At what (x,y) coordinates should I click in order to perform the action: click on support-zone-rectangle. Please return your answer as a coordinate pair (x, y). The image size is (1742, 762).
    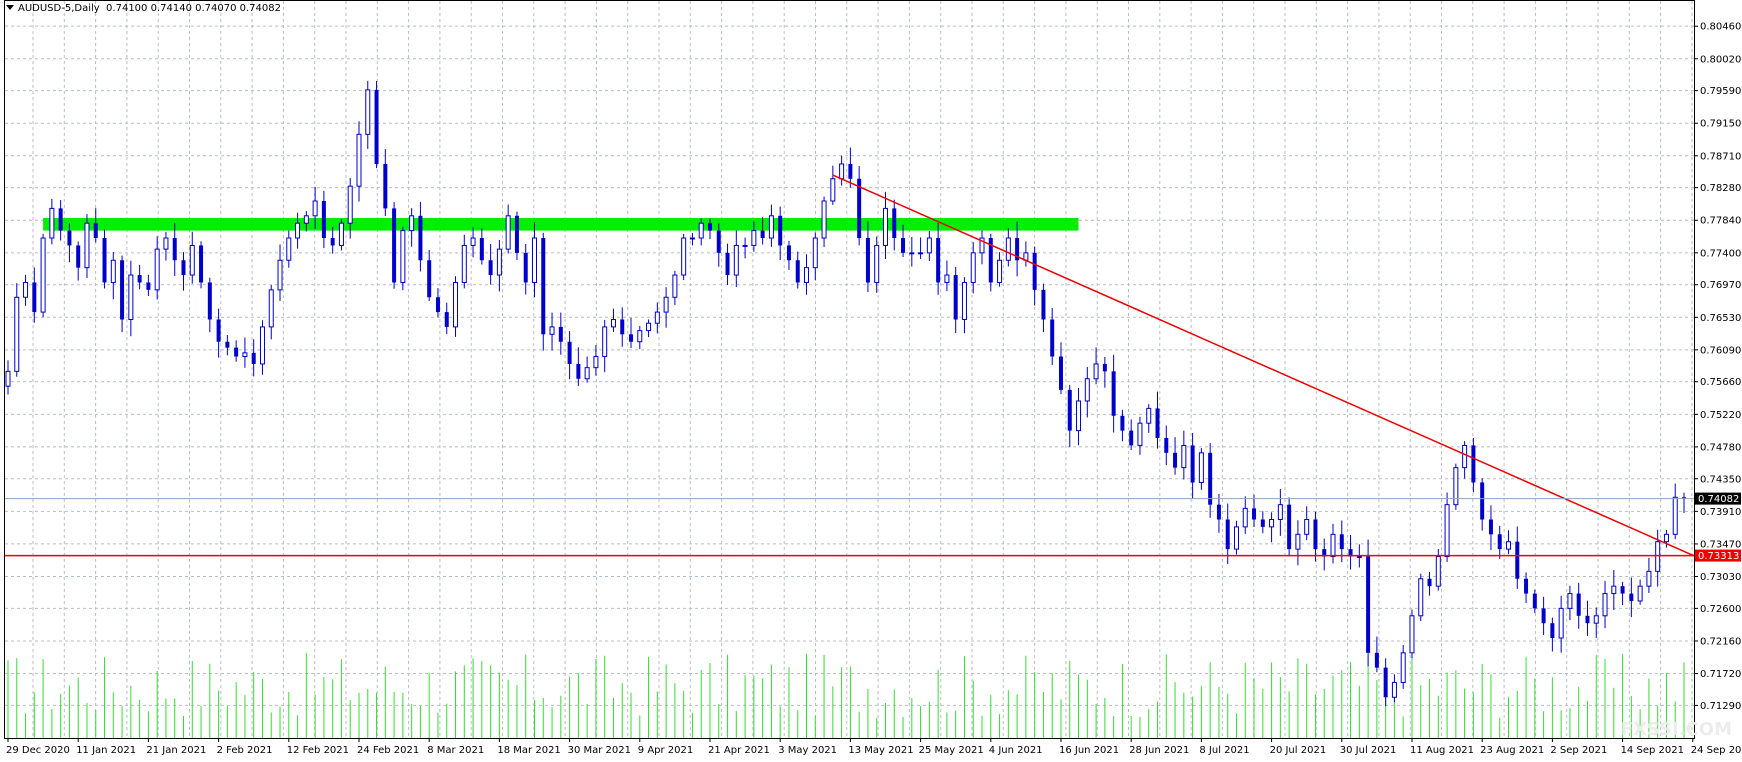
    Looking at the image, I should click on (561, 224).